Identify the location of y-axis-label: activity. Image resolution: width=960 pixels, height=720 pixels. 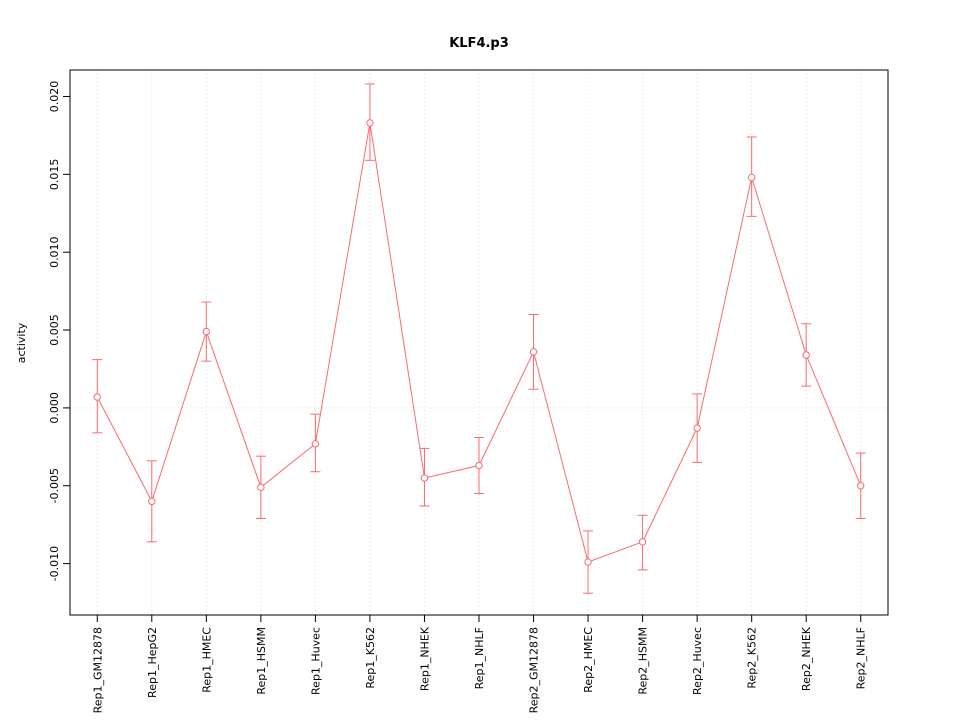
(21, 342).